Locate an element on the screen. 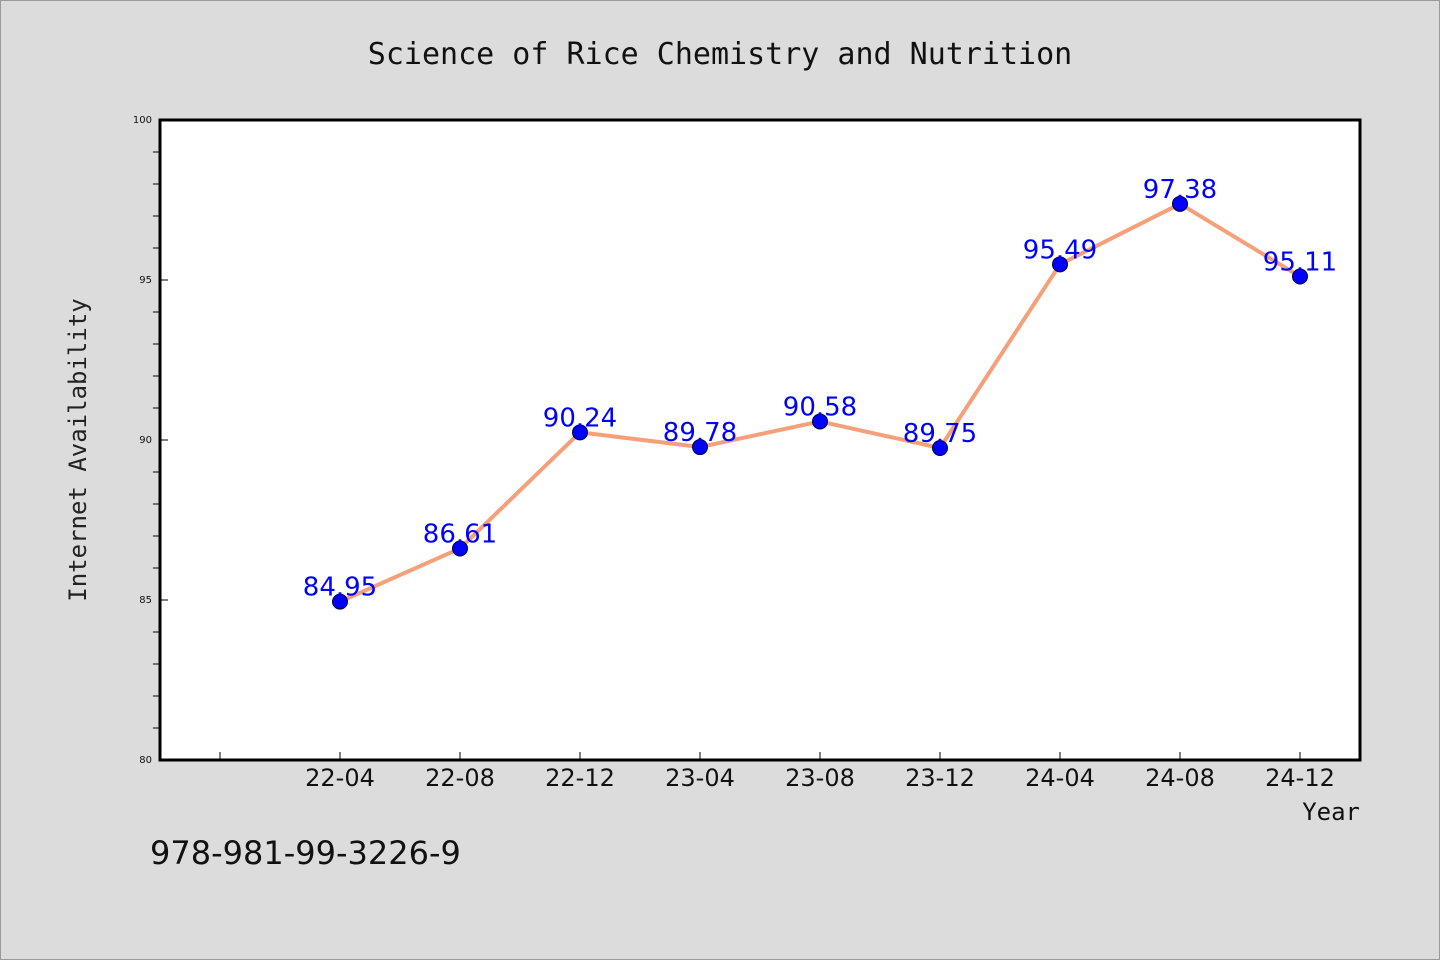 The width and height of the screenshot is (1440, 960). chart-title: Science of Rice Chemistry and Nutrition is located at coordinates (720, 54).